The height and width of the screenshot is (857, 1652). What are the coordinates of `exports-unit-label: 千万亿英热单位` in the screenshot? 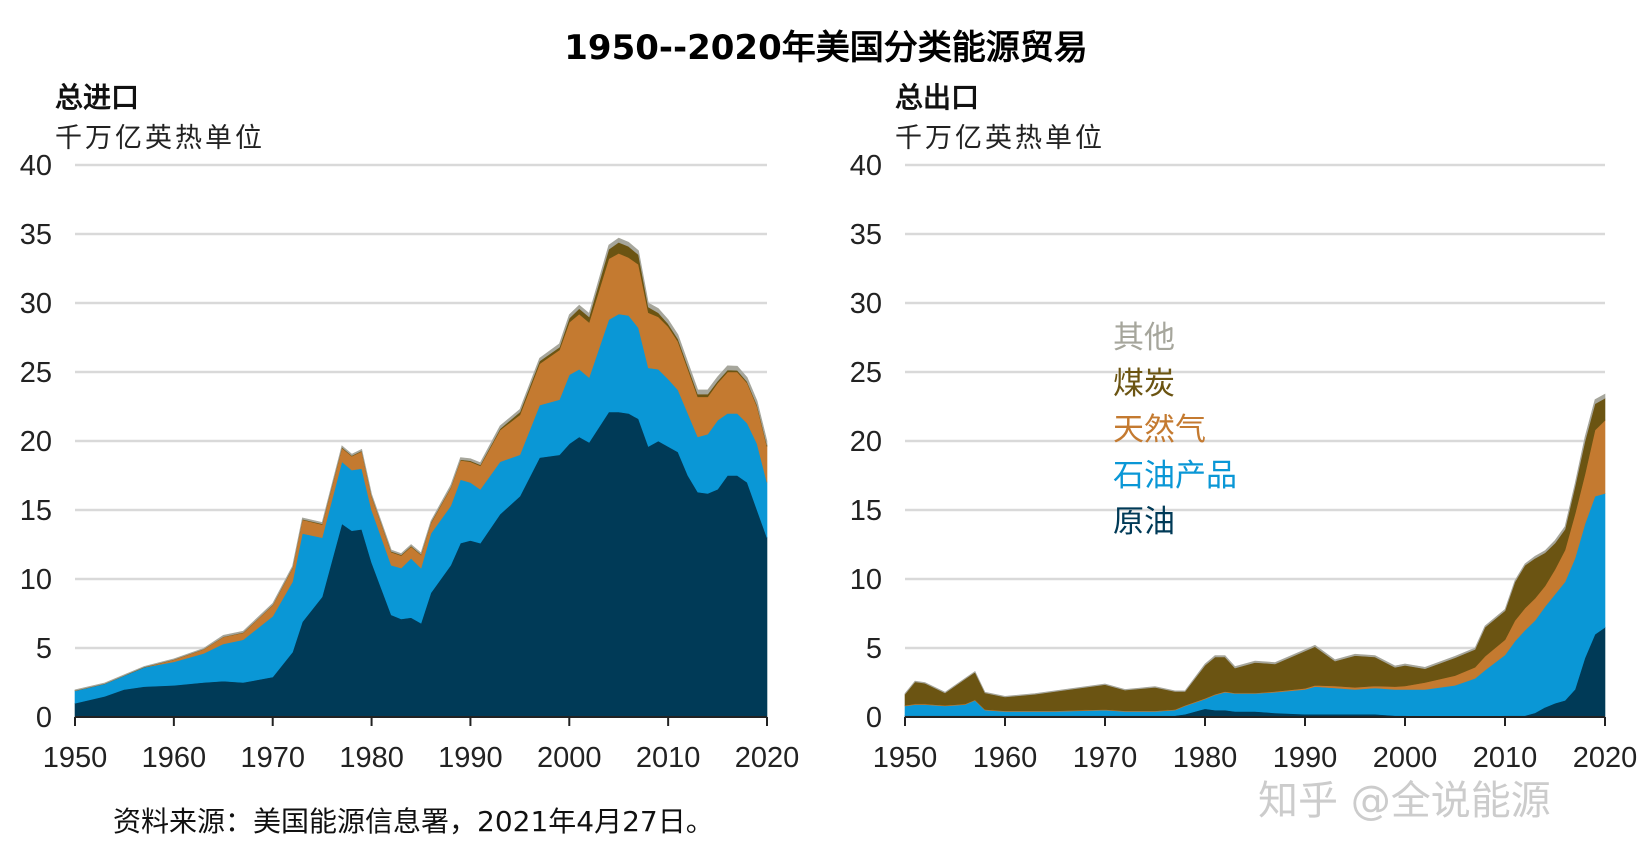 It's located at (1000, 138).